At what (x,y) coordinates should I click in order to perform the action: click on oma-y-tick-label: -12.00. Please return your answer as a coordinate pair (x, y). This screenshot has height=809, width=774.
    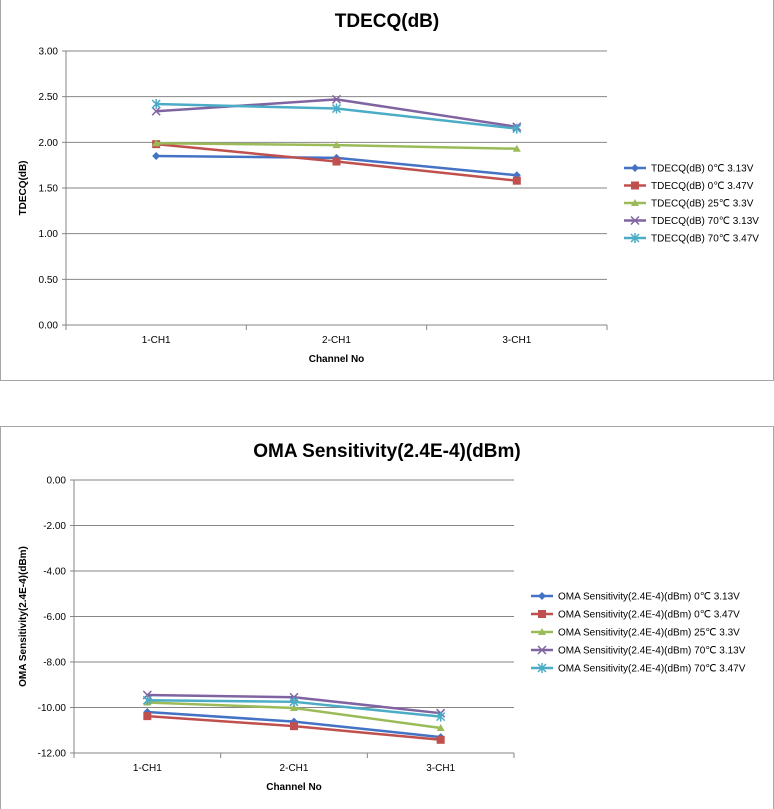
    Looking at the image, I should click on (52, 754).